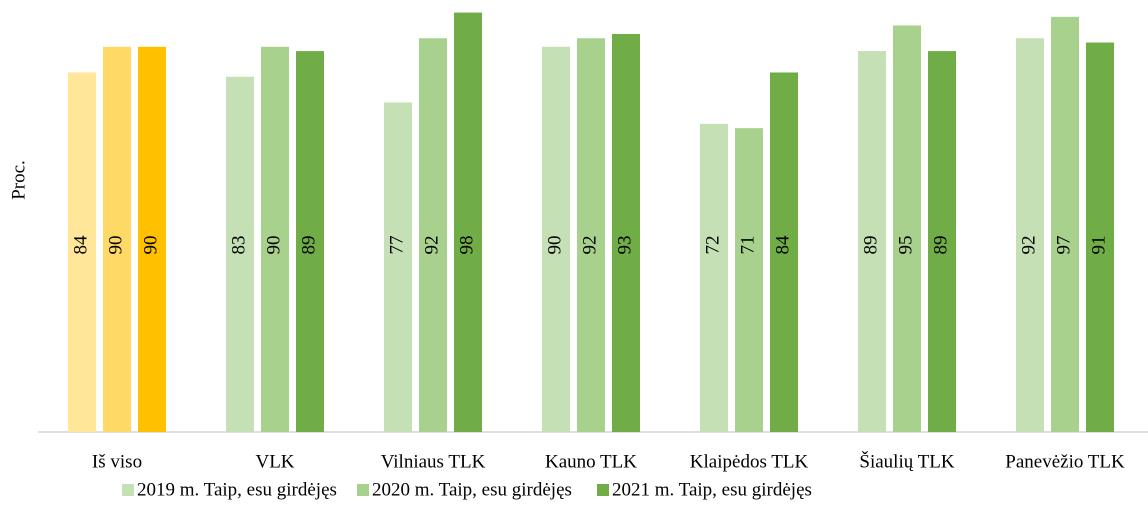 This screenshot has width=1148, height=526. Describe the element at coordinates (18, 180) in the screenshot. I see `y-axis-label: Proc.` at that location.